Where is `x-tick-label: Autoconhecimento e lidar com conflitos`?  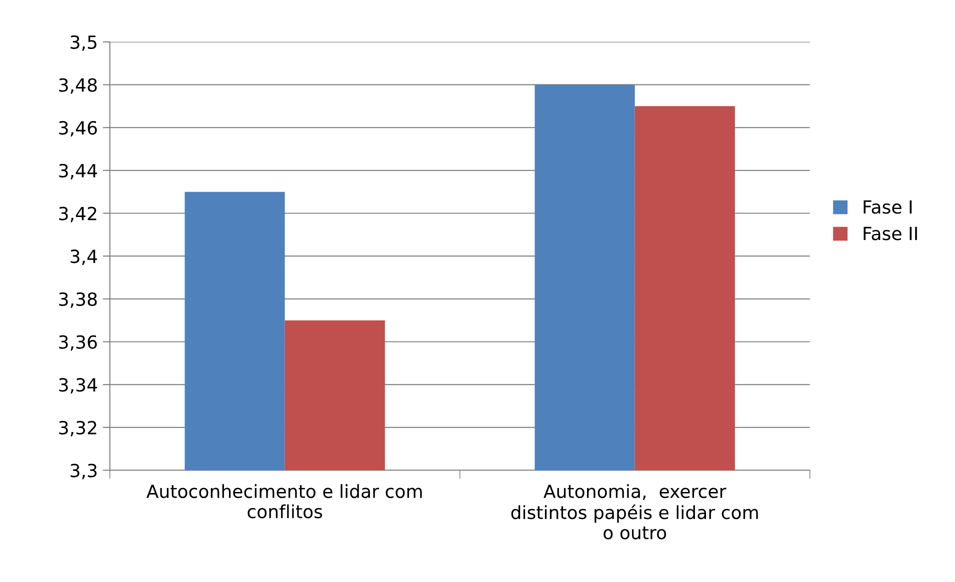
x-tick-label: Autoconhecimento e lidar com conflitos is located at coordinates (284, 501).